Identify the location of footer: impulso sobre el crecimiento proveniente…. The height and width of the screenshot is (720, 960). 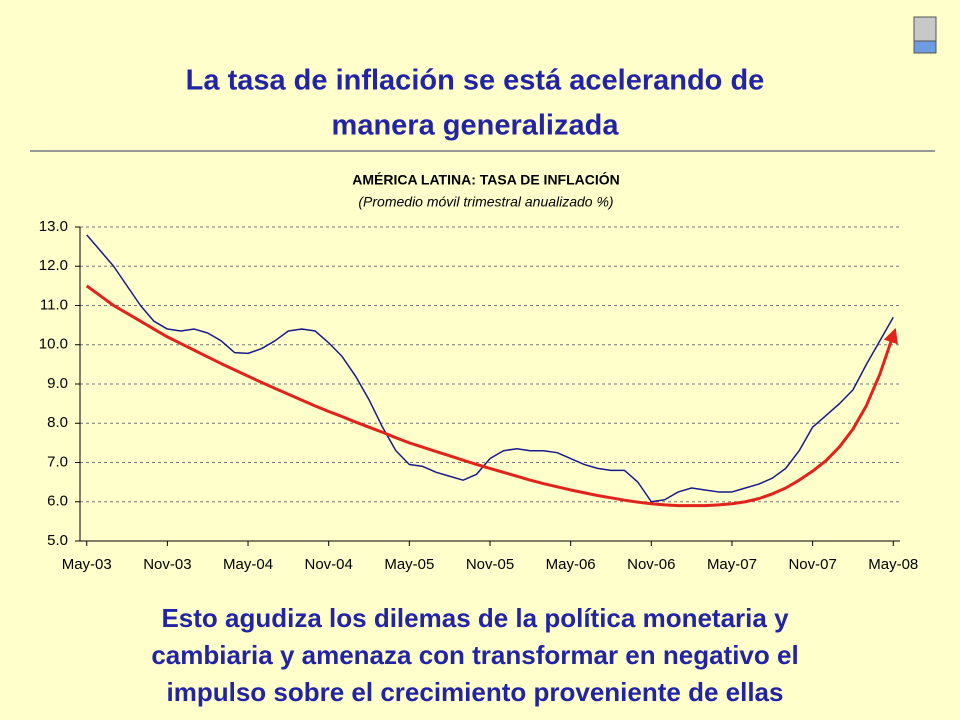
(475, 692).